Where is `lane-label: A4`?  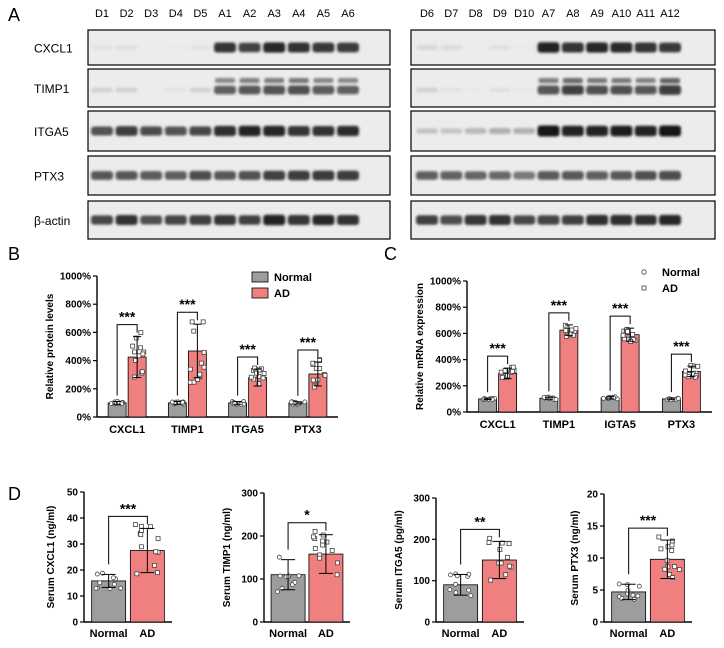 lane-label: A4 is located at coordinates (298, 14).